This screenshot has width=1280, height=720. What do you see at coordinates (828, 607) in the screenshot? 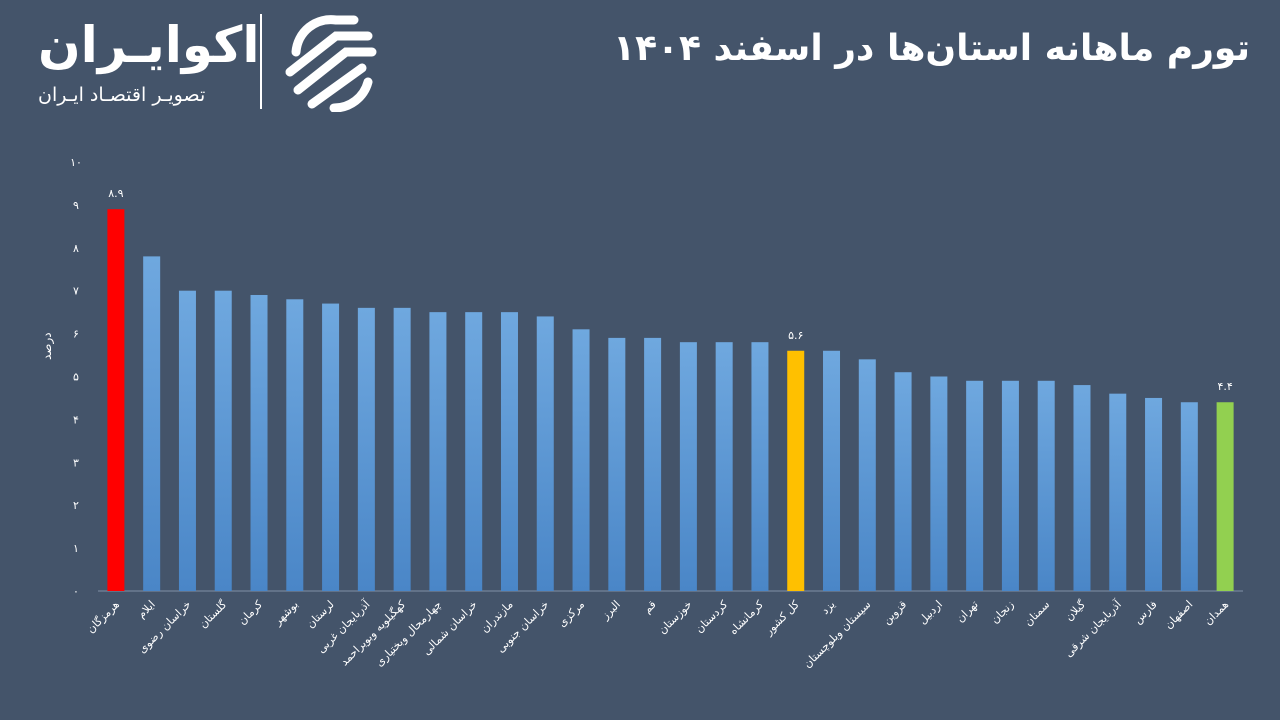
I see `x-tick-label: یزد` at bounding box center [828, 607].